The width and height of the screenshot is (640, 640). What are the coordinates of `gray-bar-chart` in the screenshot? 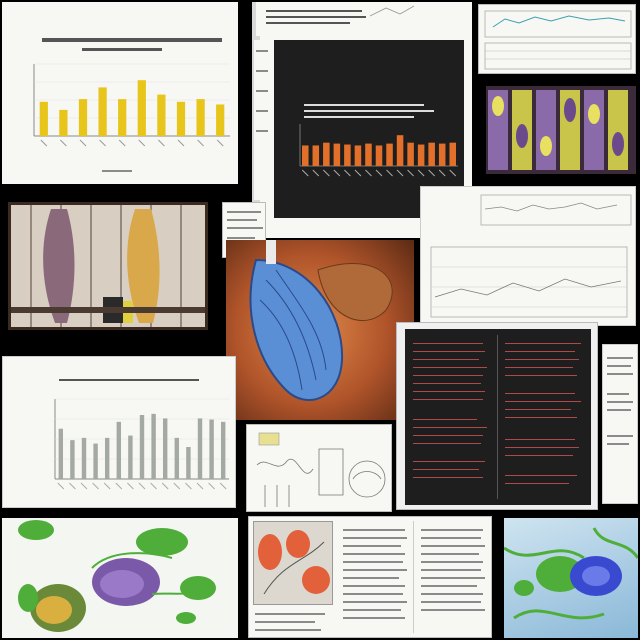 It's located at (119, 432).